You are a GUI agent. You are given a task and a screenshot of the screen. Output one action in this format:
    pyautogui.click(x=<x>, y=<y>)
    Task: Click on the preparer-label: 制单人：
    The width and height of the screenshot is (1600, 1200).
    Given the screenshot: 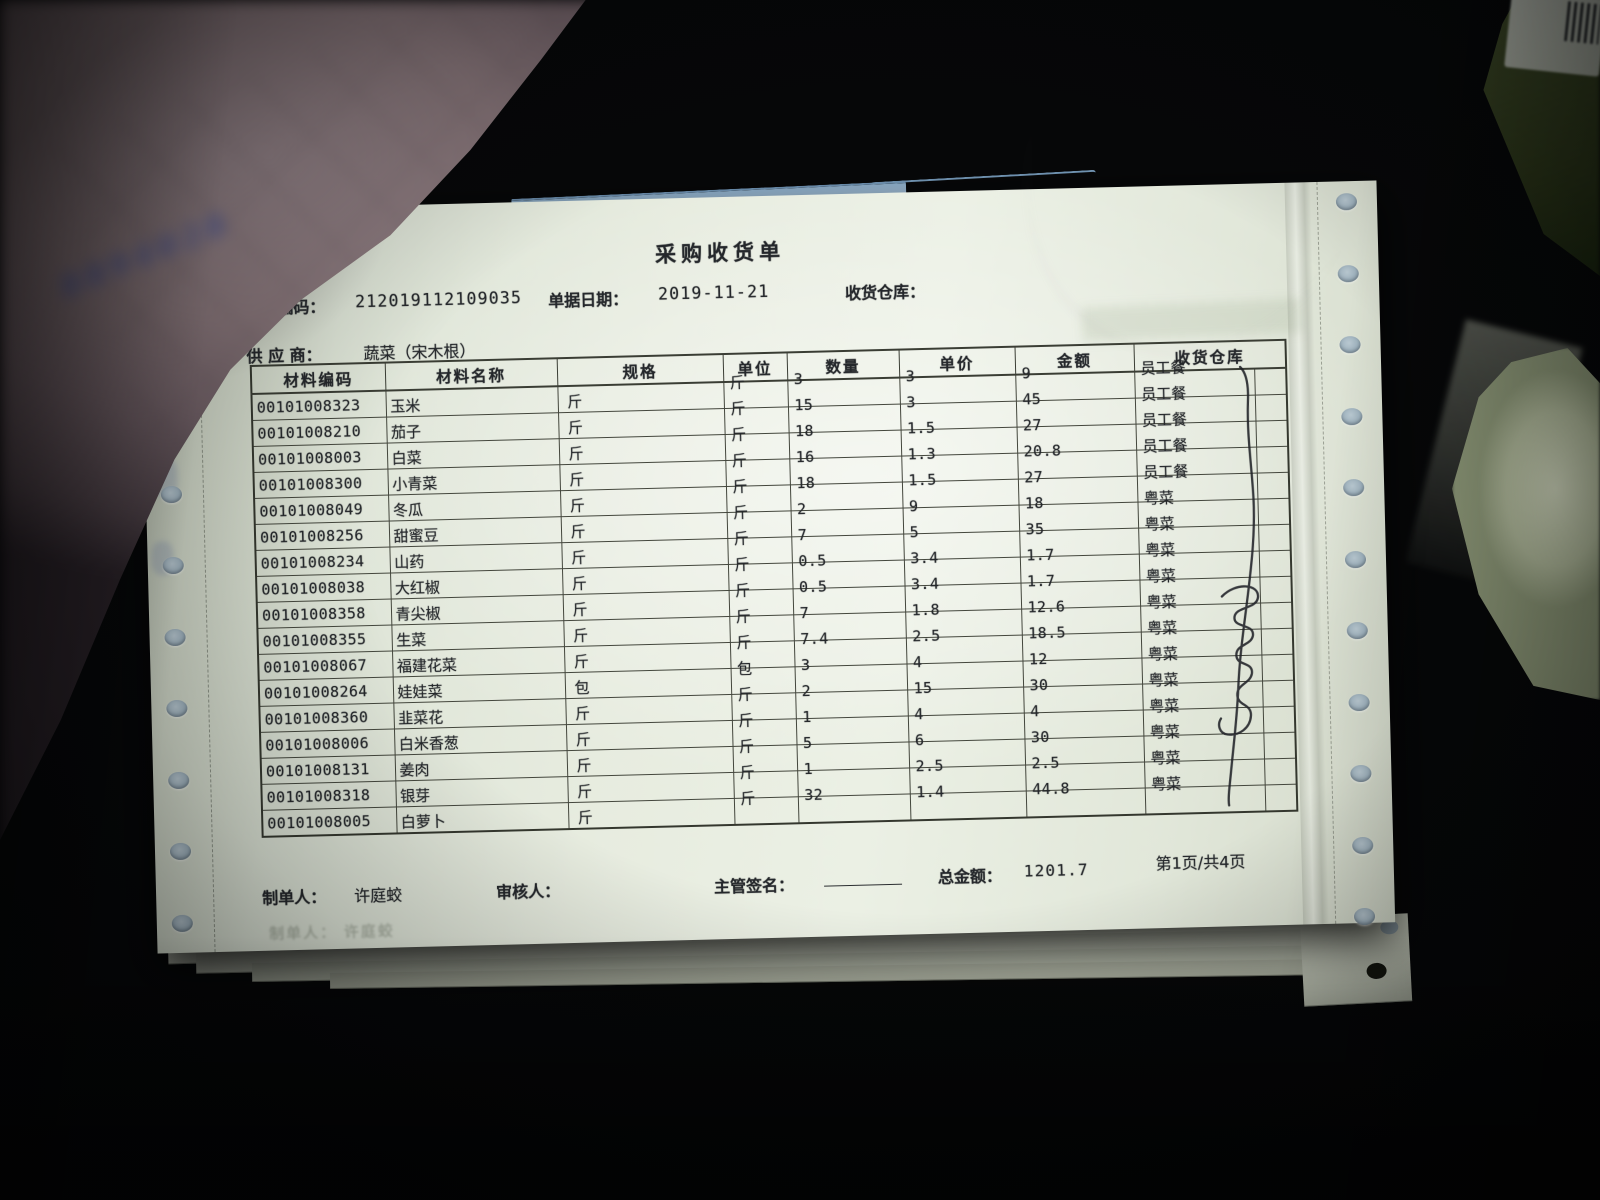 What is the action you would take?
    pyautogui.click(x=294, y=897)
    